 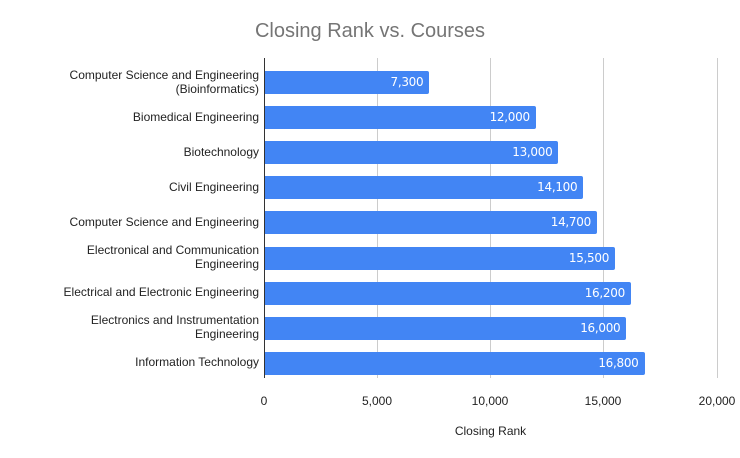 What do you see at coordinates (589, 257) in the screenshot?
I see `bar-value-label: 15,500` at bounding box center [589, 257].